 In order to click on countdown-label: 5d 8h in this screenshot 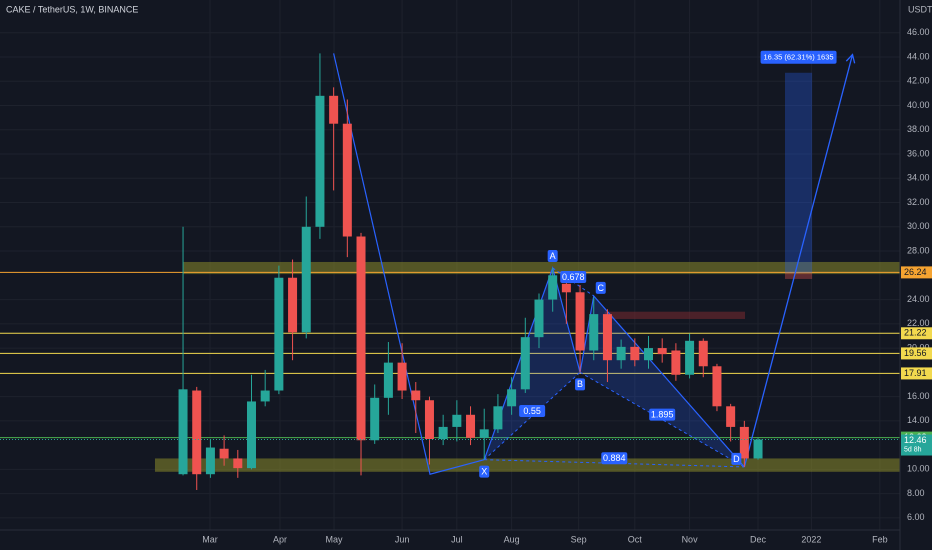, I will do `click(913, 449)`.